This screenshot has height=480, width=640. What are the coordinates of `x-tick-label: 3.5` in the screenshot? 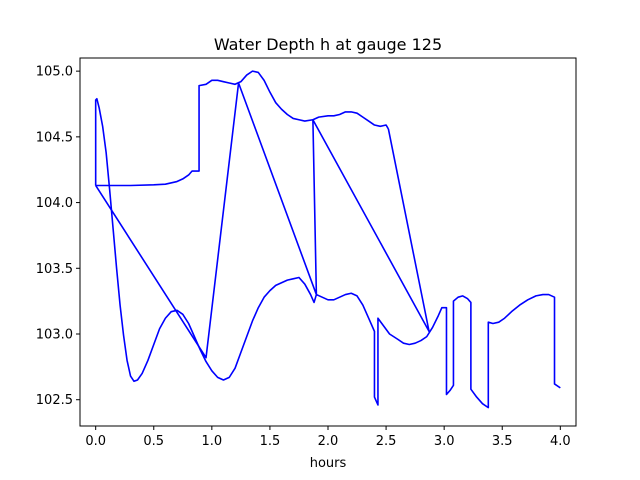 It's located at (502, 441).